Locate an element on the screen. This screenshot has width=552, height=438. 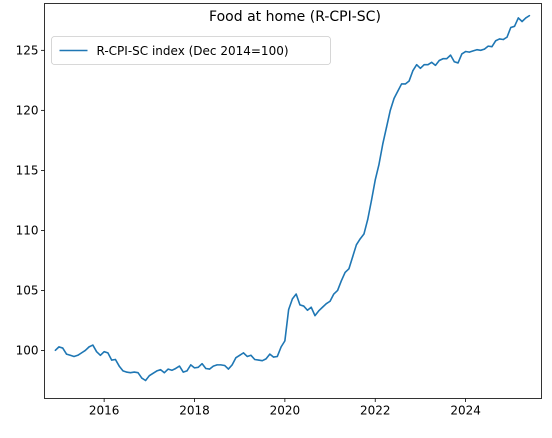
y-tick-label: 100 is located at coordinates (27, 351).